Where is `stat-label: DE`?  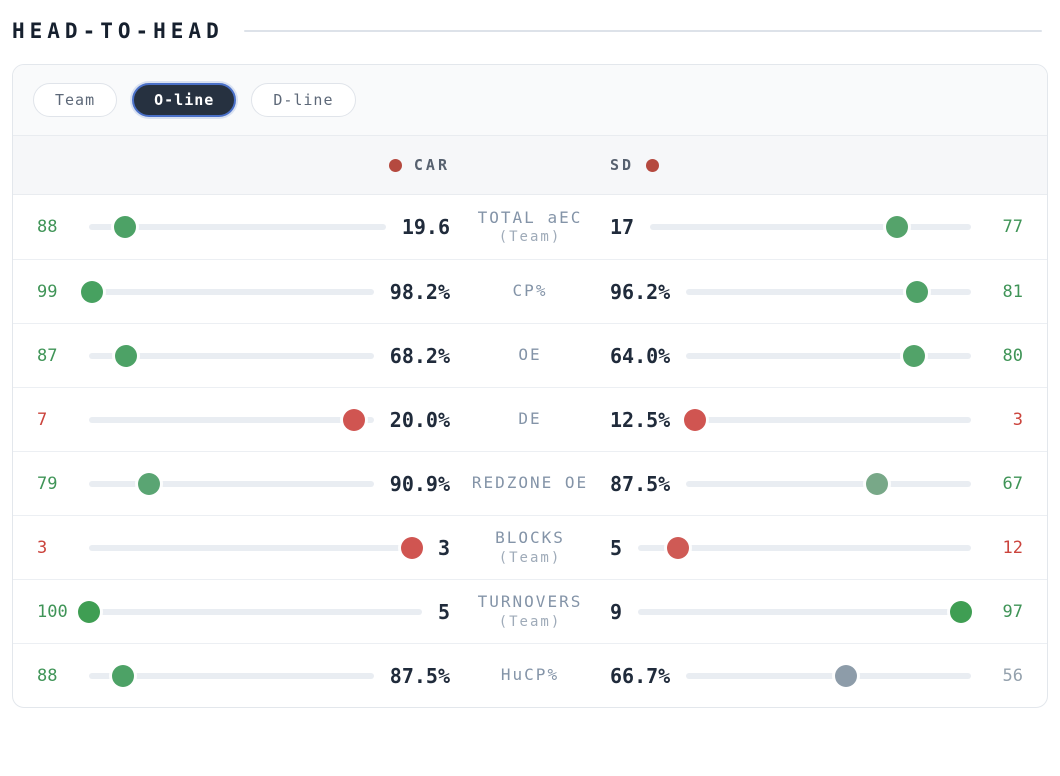 stat-label: DE is located at coordinates (530, 419).